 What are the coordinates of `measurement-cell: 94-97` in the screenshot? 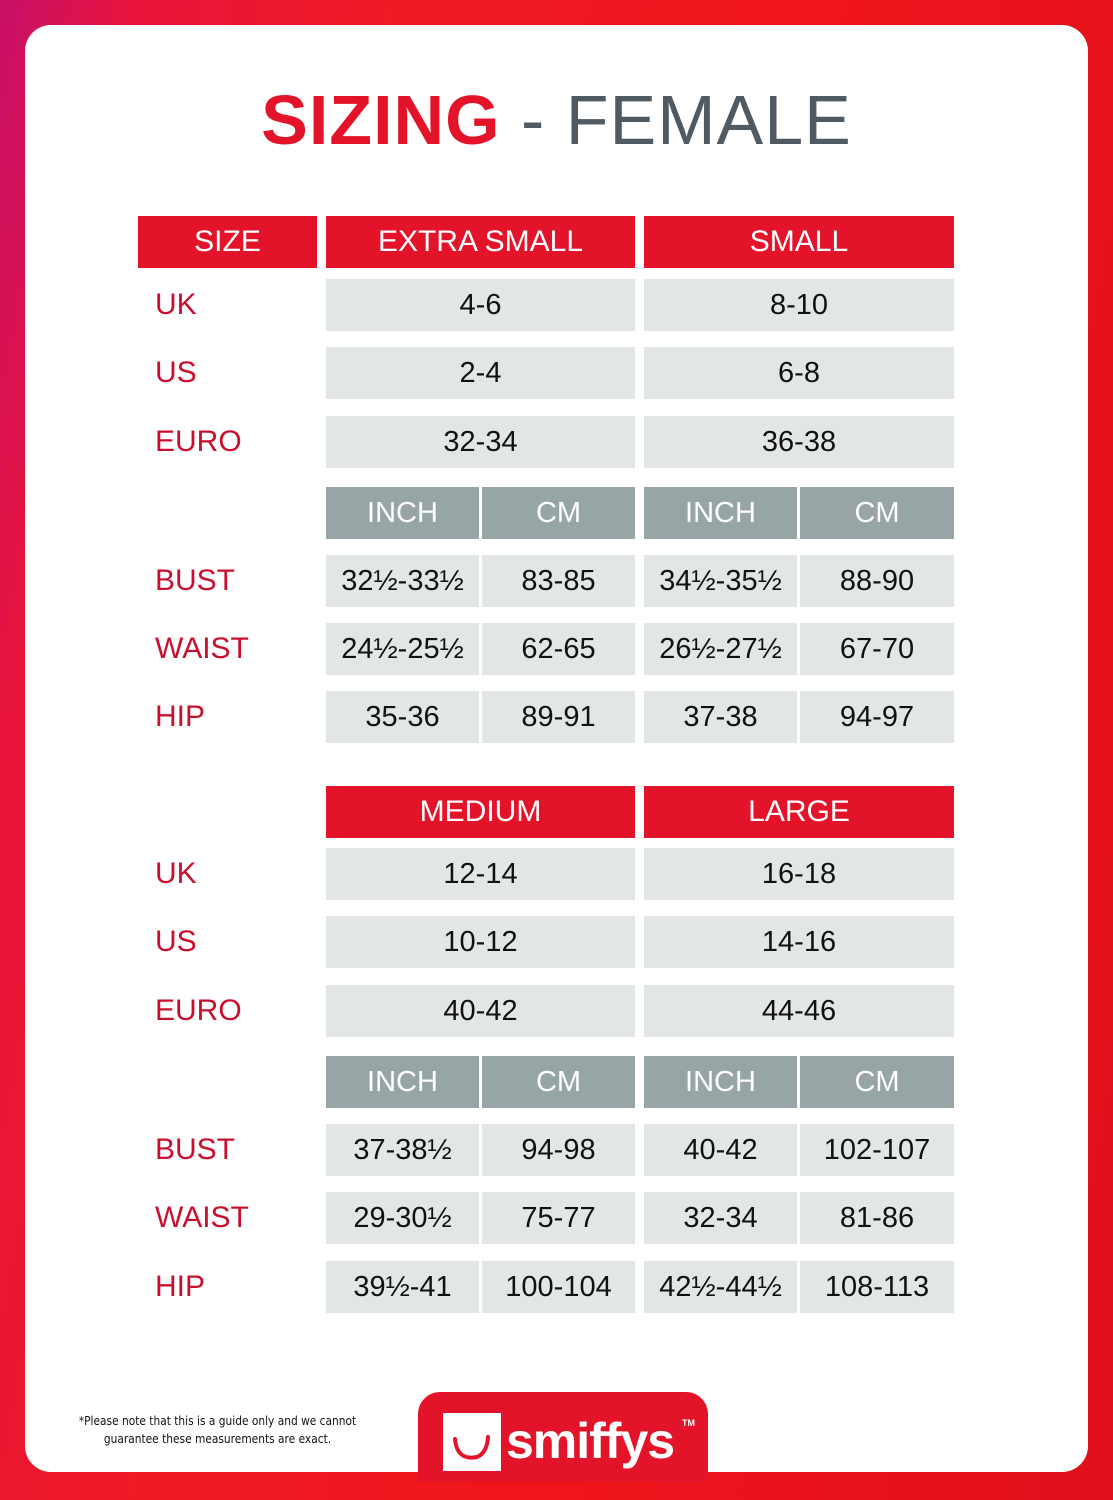 It's located at (877, 717).